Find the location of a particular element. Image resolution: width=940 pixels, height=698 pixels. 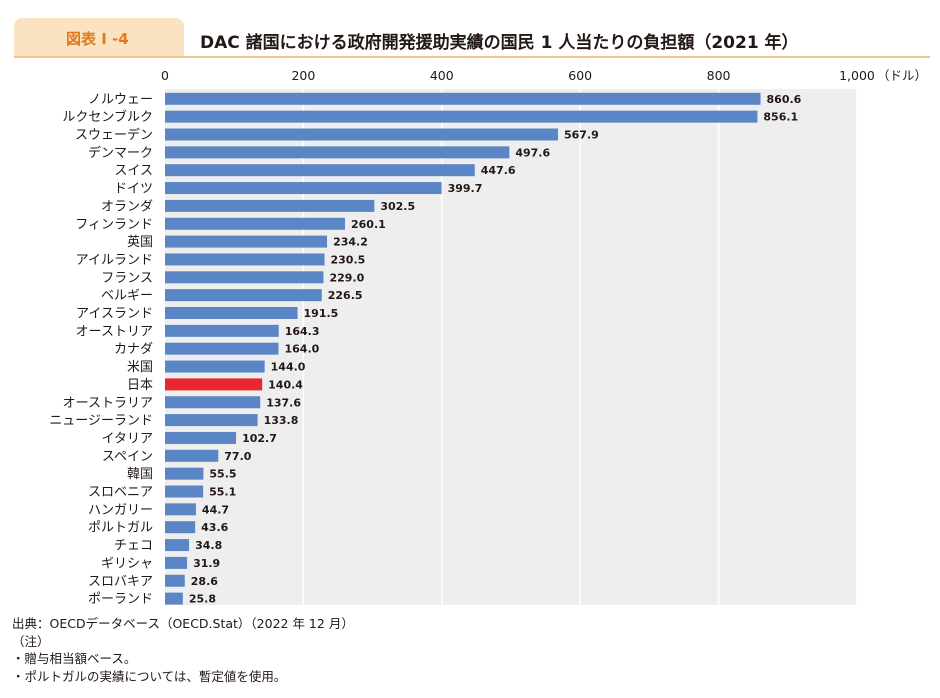

figure-label: 図表 I -4 is located at coordinates (97, 39).